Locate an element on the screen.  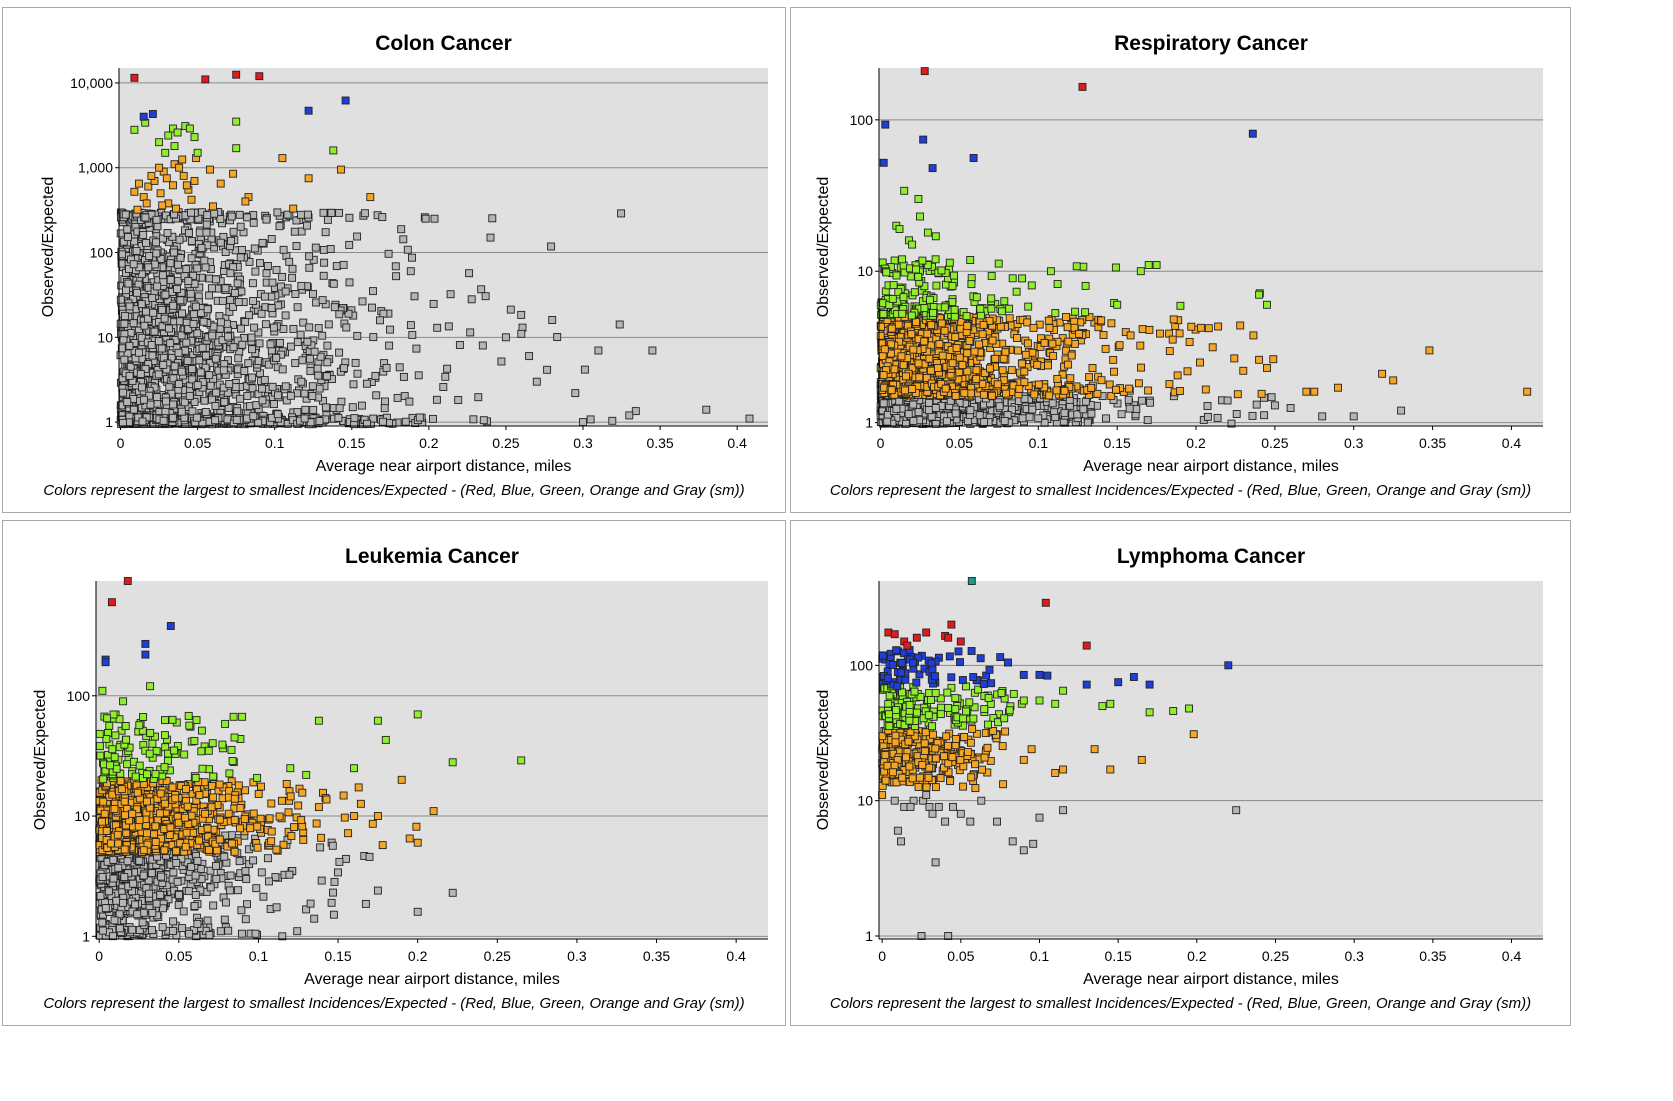
chart-title: Colon Cancer is located at coordinates (443, 43).